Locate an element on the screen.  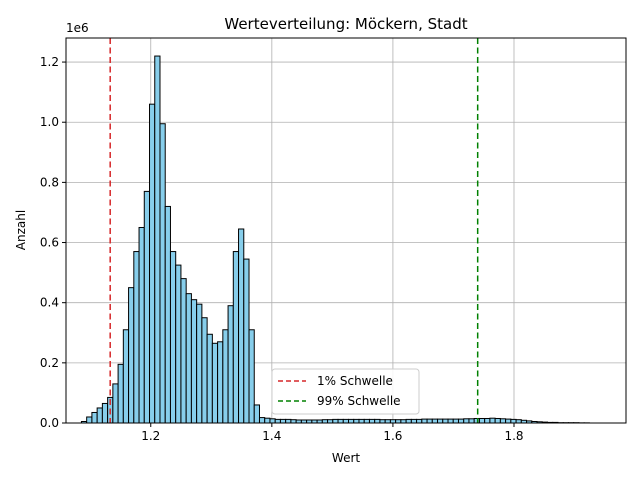
legend-label-99pct: 99% Schwelle is located at coordinates (359, 401).